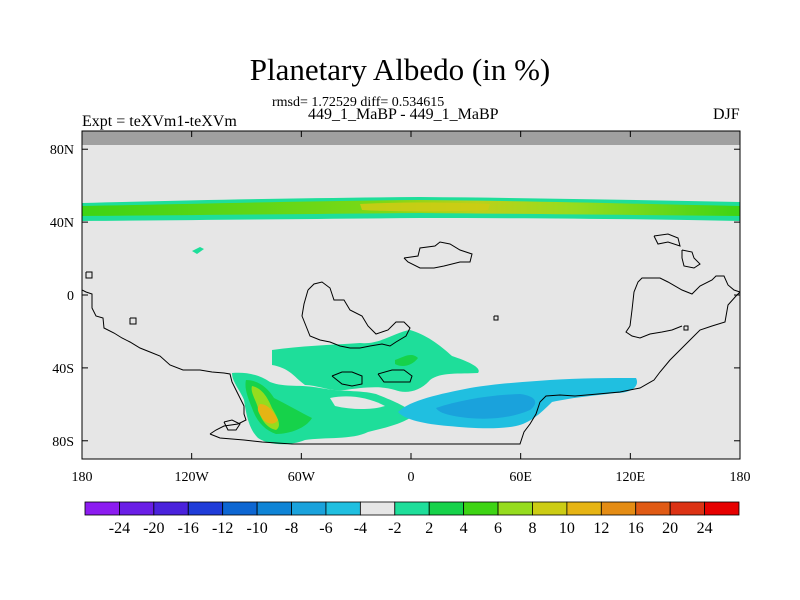  I want to click on small-patch, so click(198, 250).